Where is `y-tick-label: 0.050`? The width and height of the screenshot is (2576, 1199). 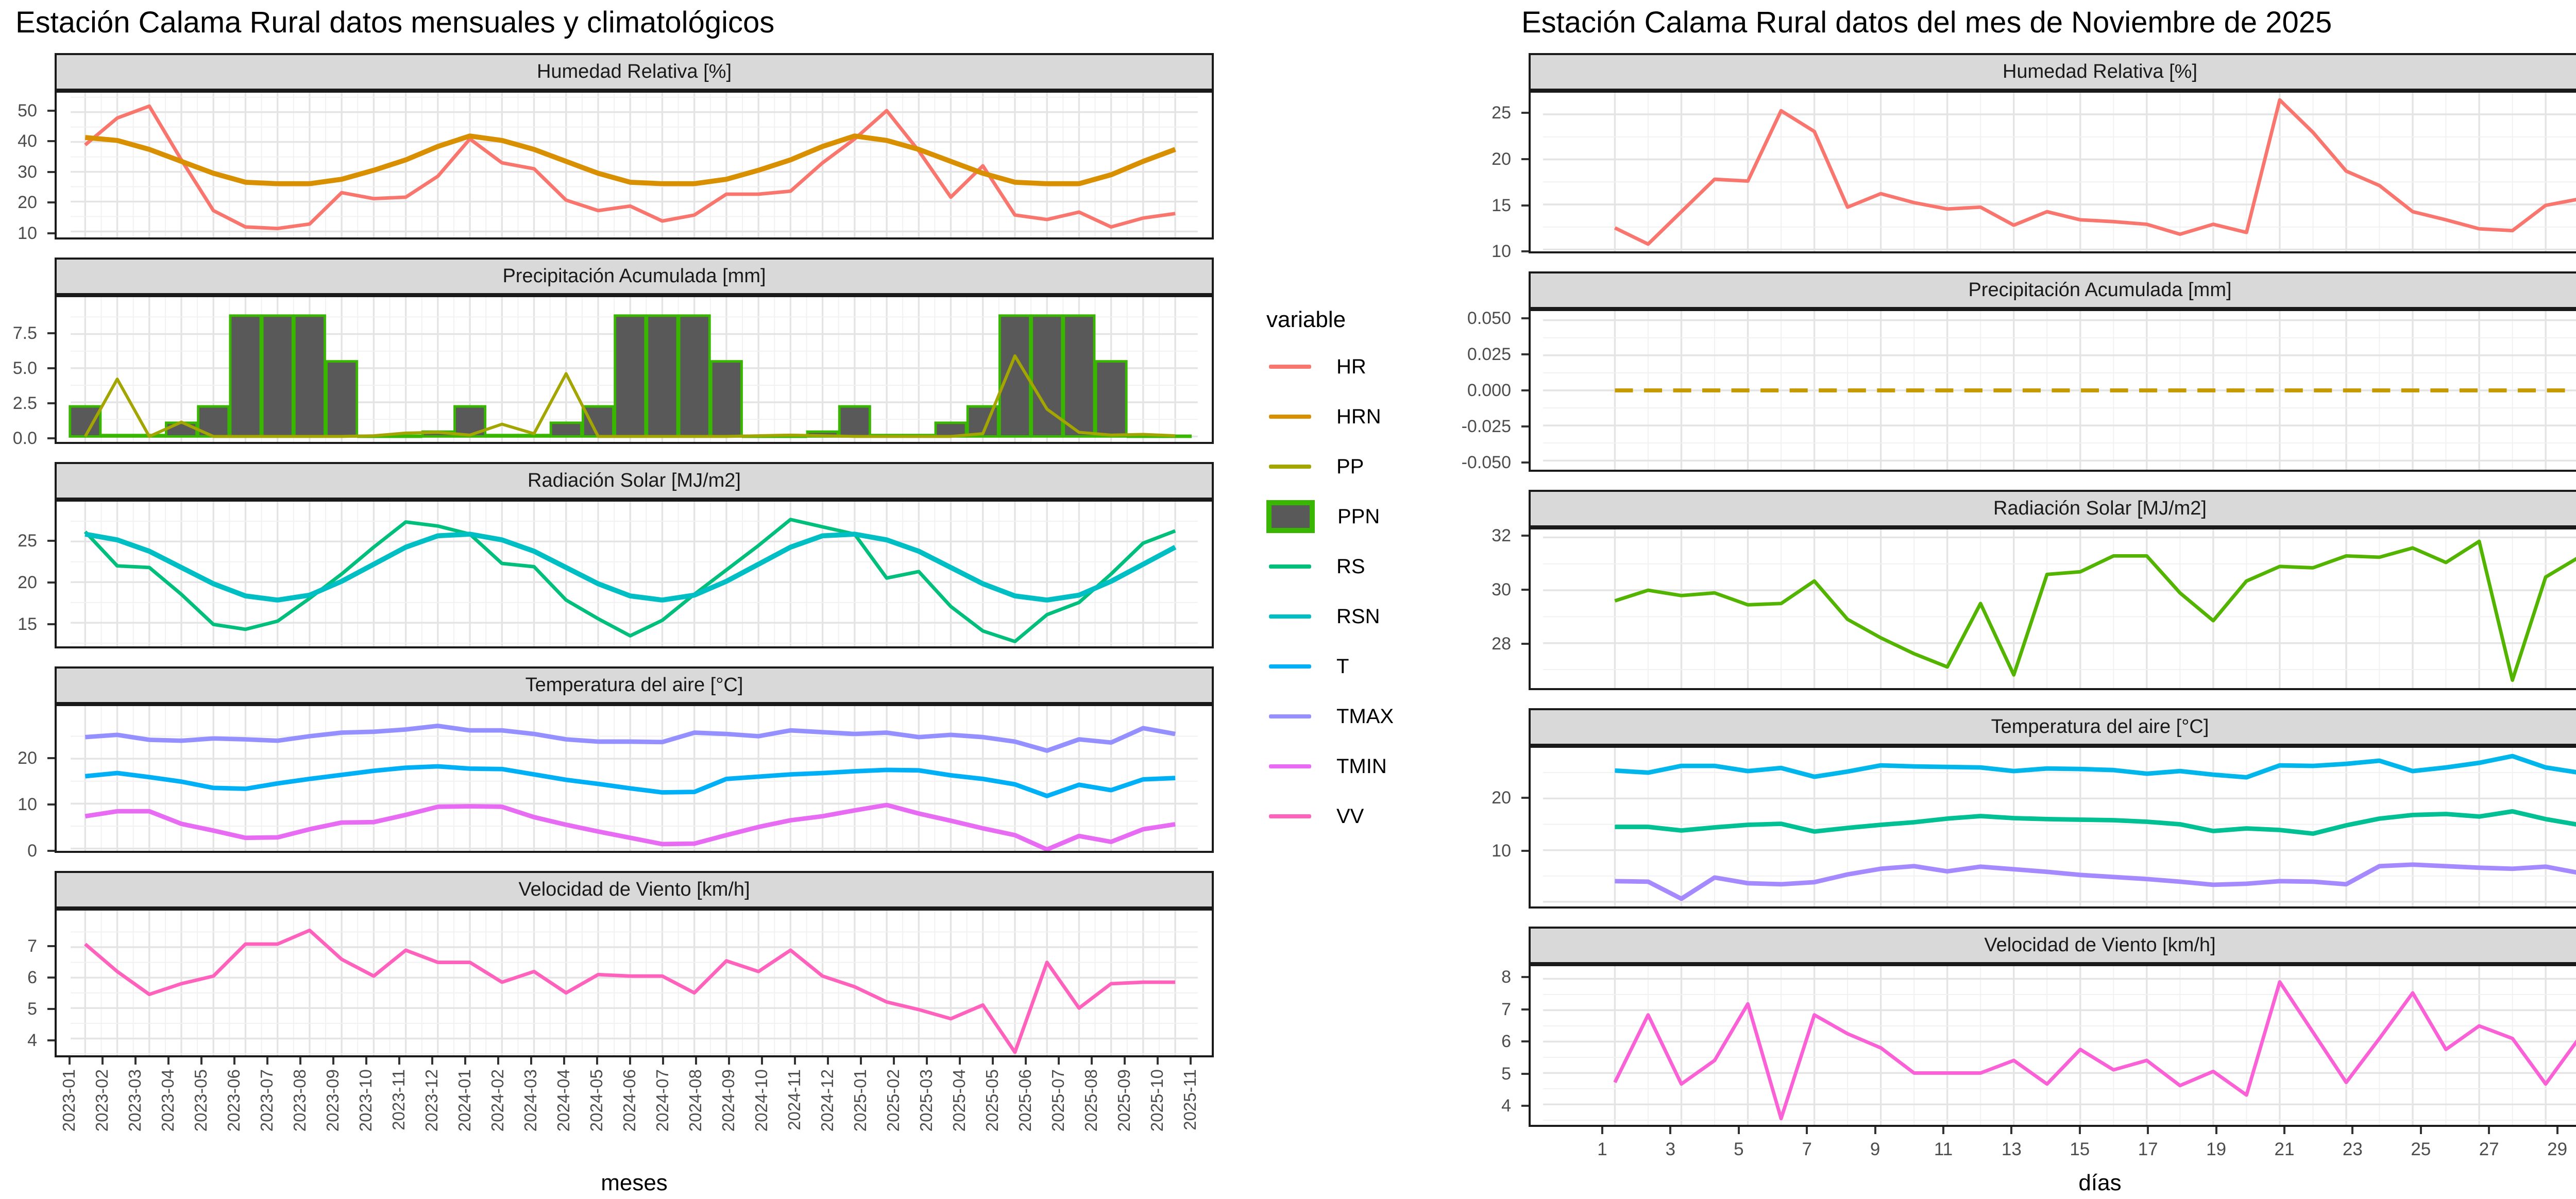
y-tick-label: 0.050 is located at coordinates (1489, 319).